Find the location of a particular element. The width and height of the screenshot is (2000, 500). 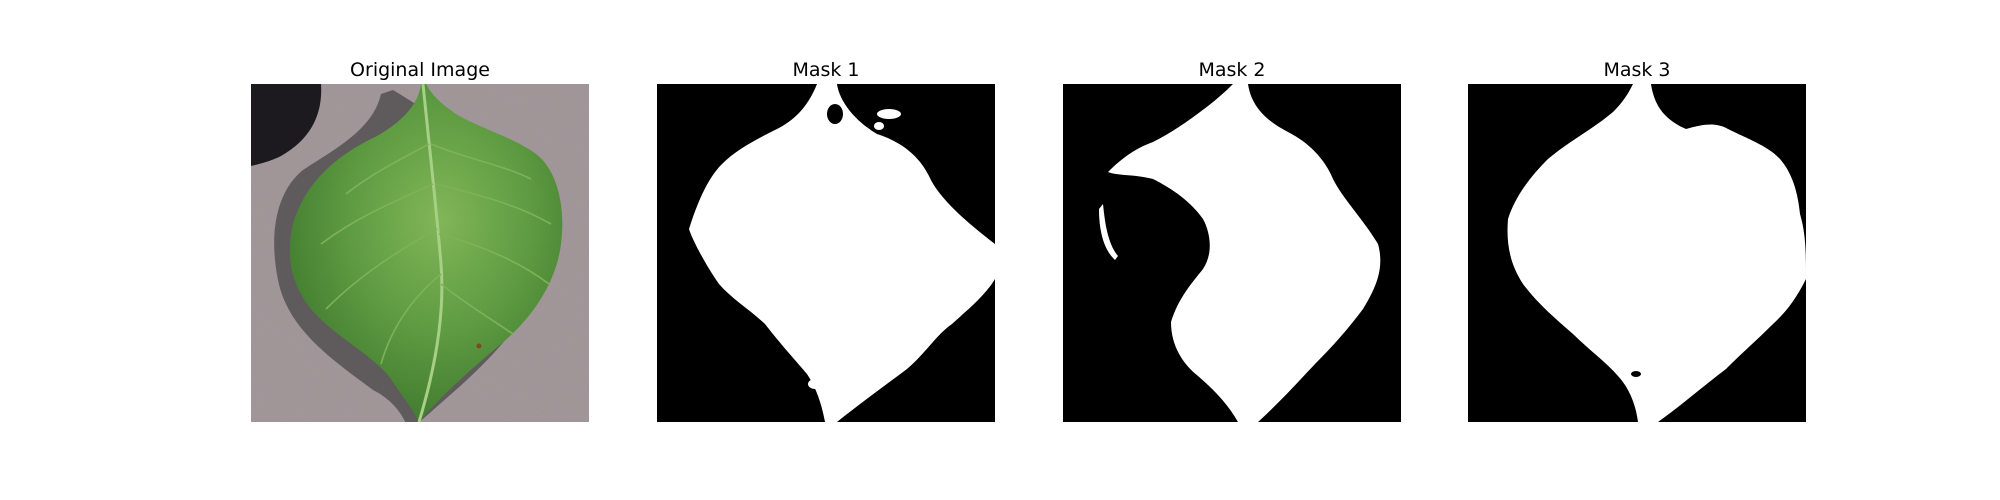

panel-mask-2: Mask 2 is located at coordinates (1232, 243).